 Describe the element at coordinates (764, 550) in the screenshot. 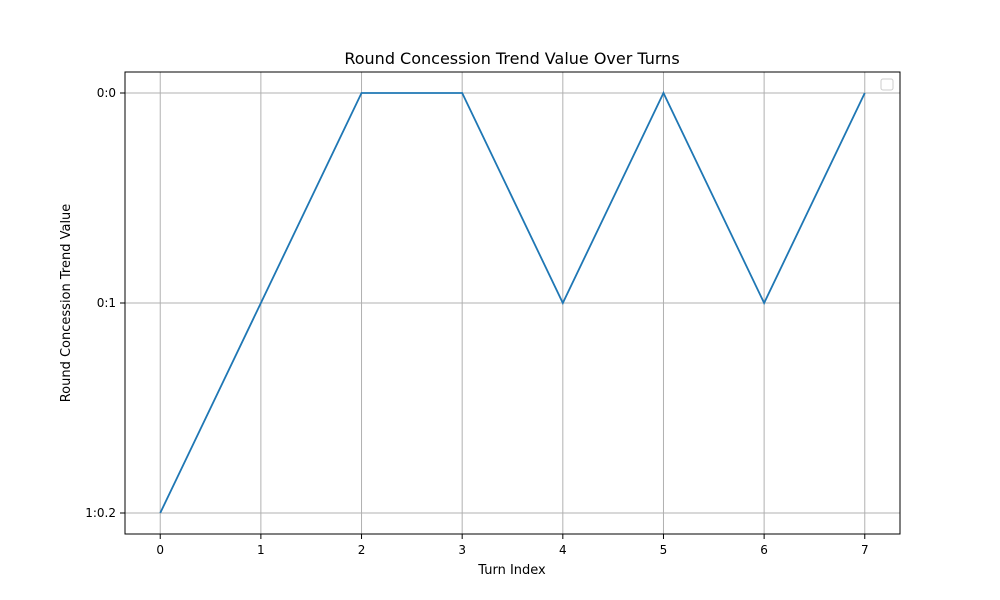

I see `x-tick-label: 6` at that location.